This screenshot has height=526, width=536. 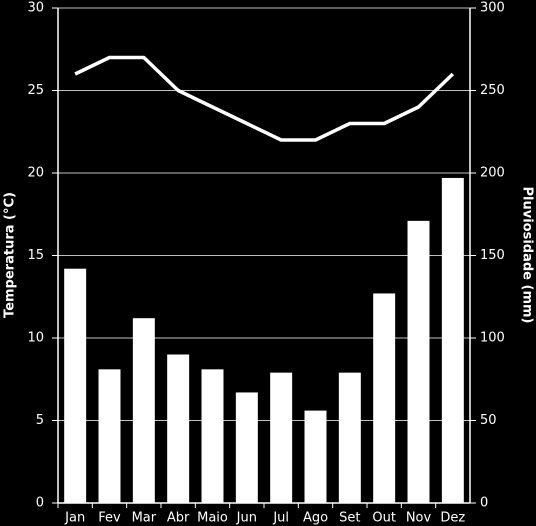 I want to click on x-tick-label: Maio, so click(x=212, y=518).